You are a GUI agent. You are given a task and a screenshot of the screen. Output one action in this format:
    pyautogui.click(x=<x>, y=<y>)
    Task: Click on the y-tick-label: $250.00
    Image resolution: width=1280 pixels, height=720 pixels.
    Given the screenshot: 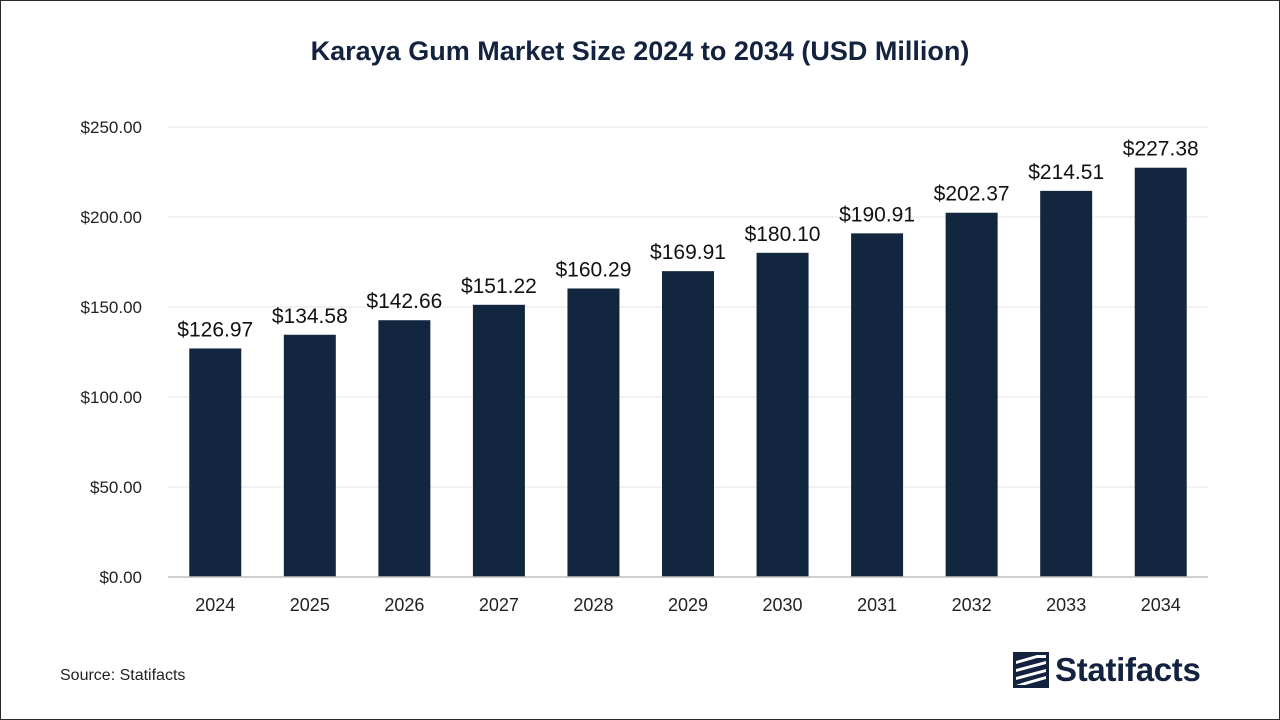 What is the action you would take?
    pyautogui.click(x=111, y=127)
    